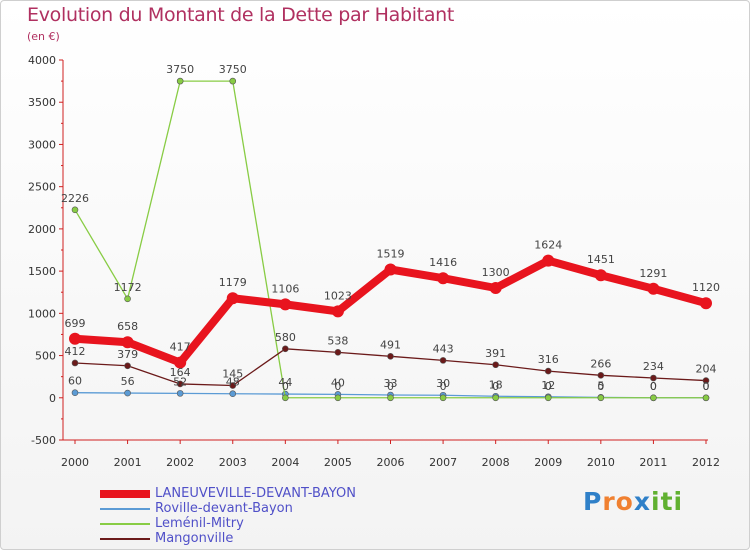 Image resolution: width=750 pixels, height=550 pixels. Describe the element at coordinates (260, 523) in the screenshot. I see `legend-item: Leménil-Mitry` at that location.